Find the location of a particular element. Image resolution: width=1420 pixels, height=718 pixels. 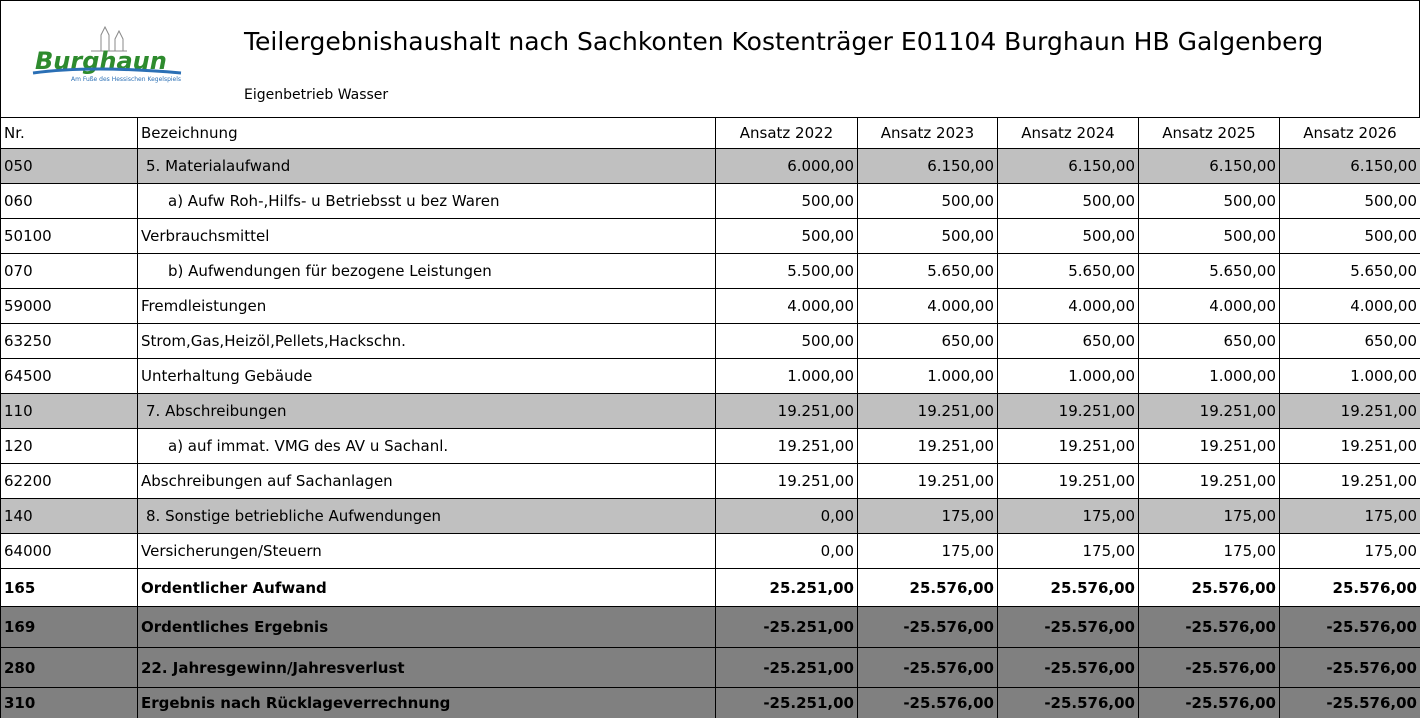

description: 5. Materialaufwand is located at coordinates (426, 166).